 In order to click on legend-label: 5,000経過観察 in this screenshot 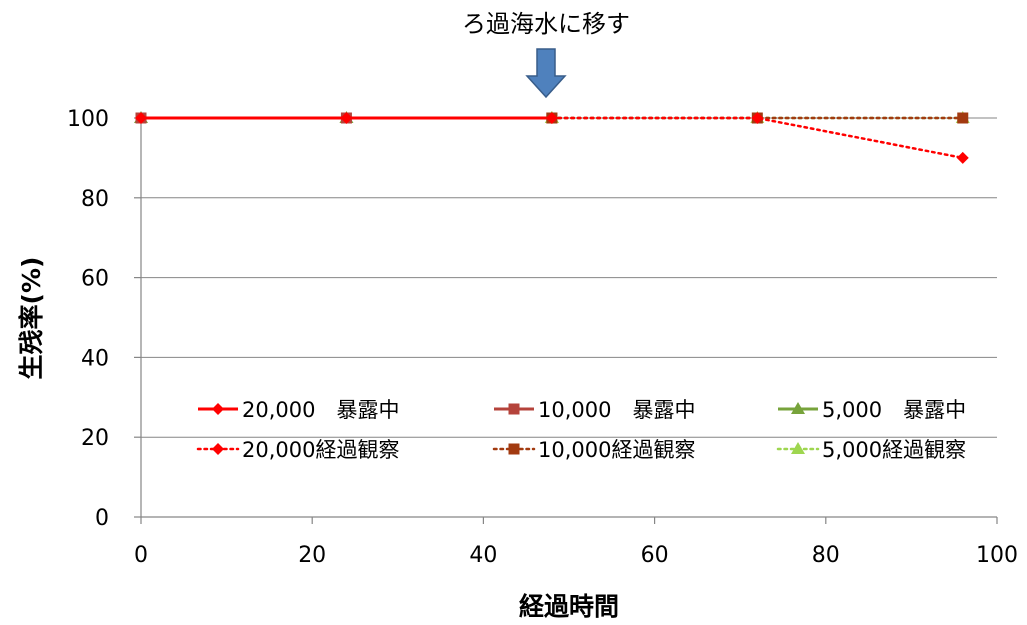, I will do `click(894, 450)`.